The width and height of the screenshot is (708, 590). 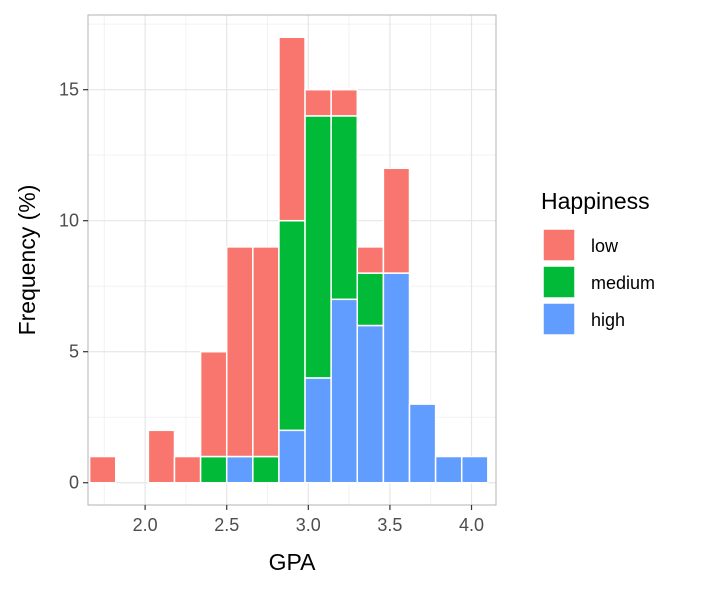 I want to click on y-axis-title: Frequency (%), so click(x=27, y=260).